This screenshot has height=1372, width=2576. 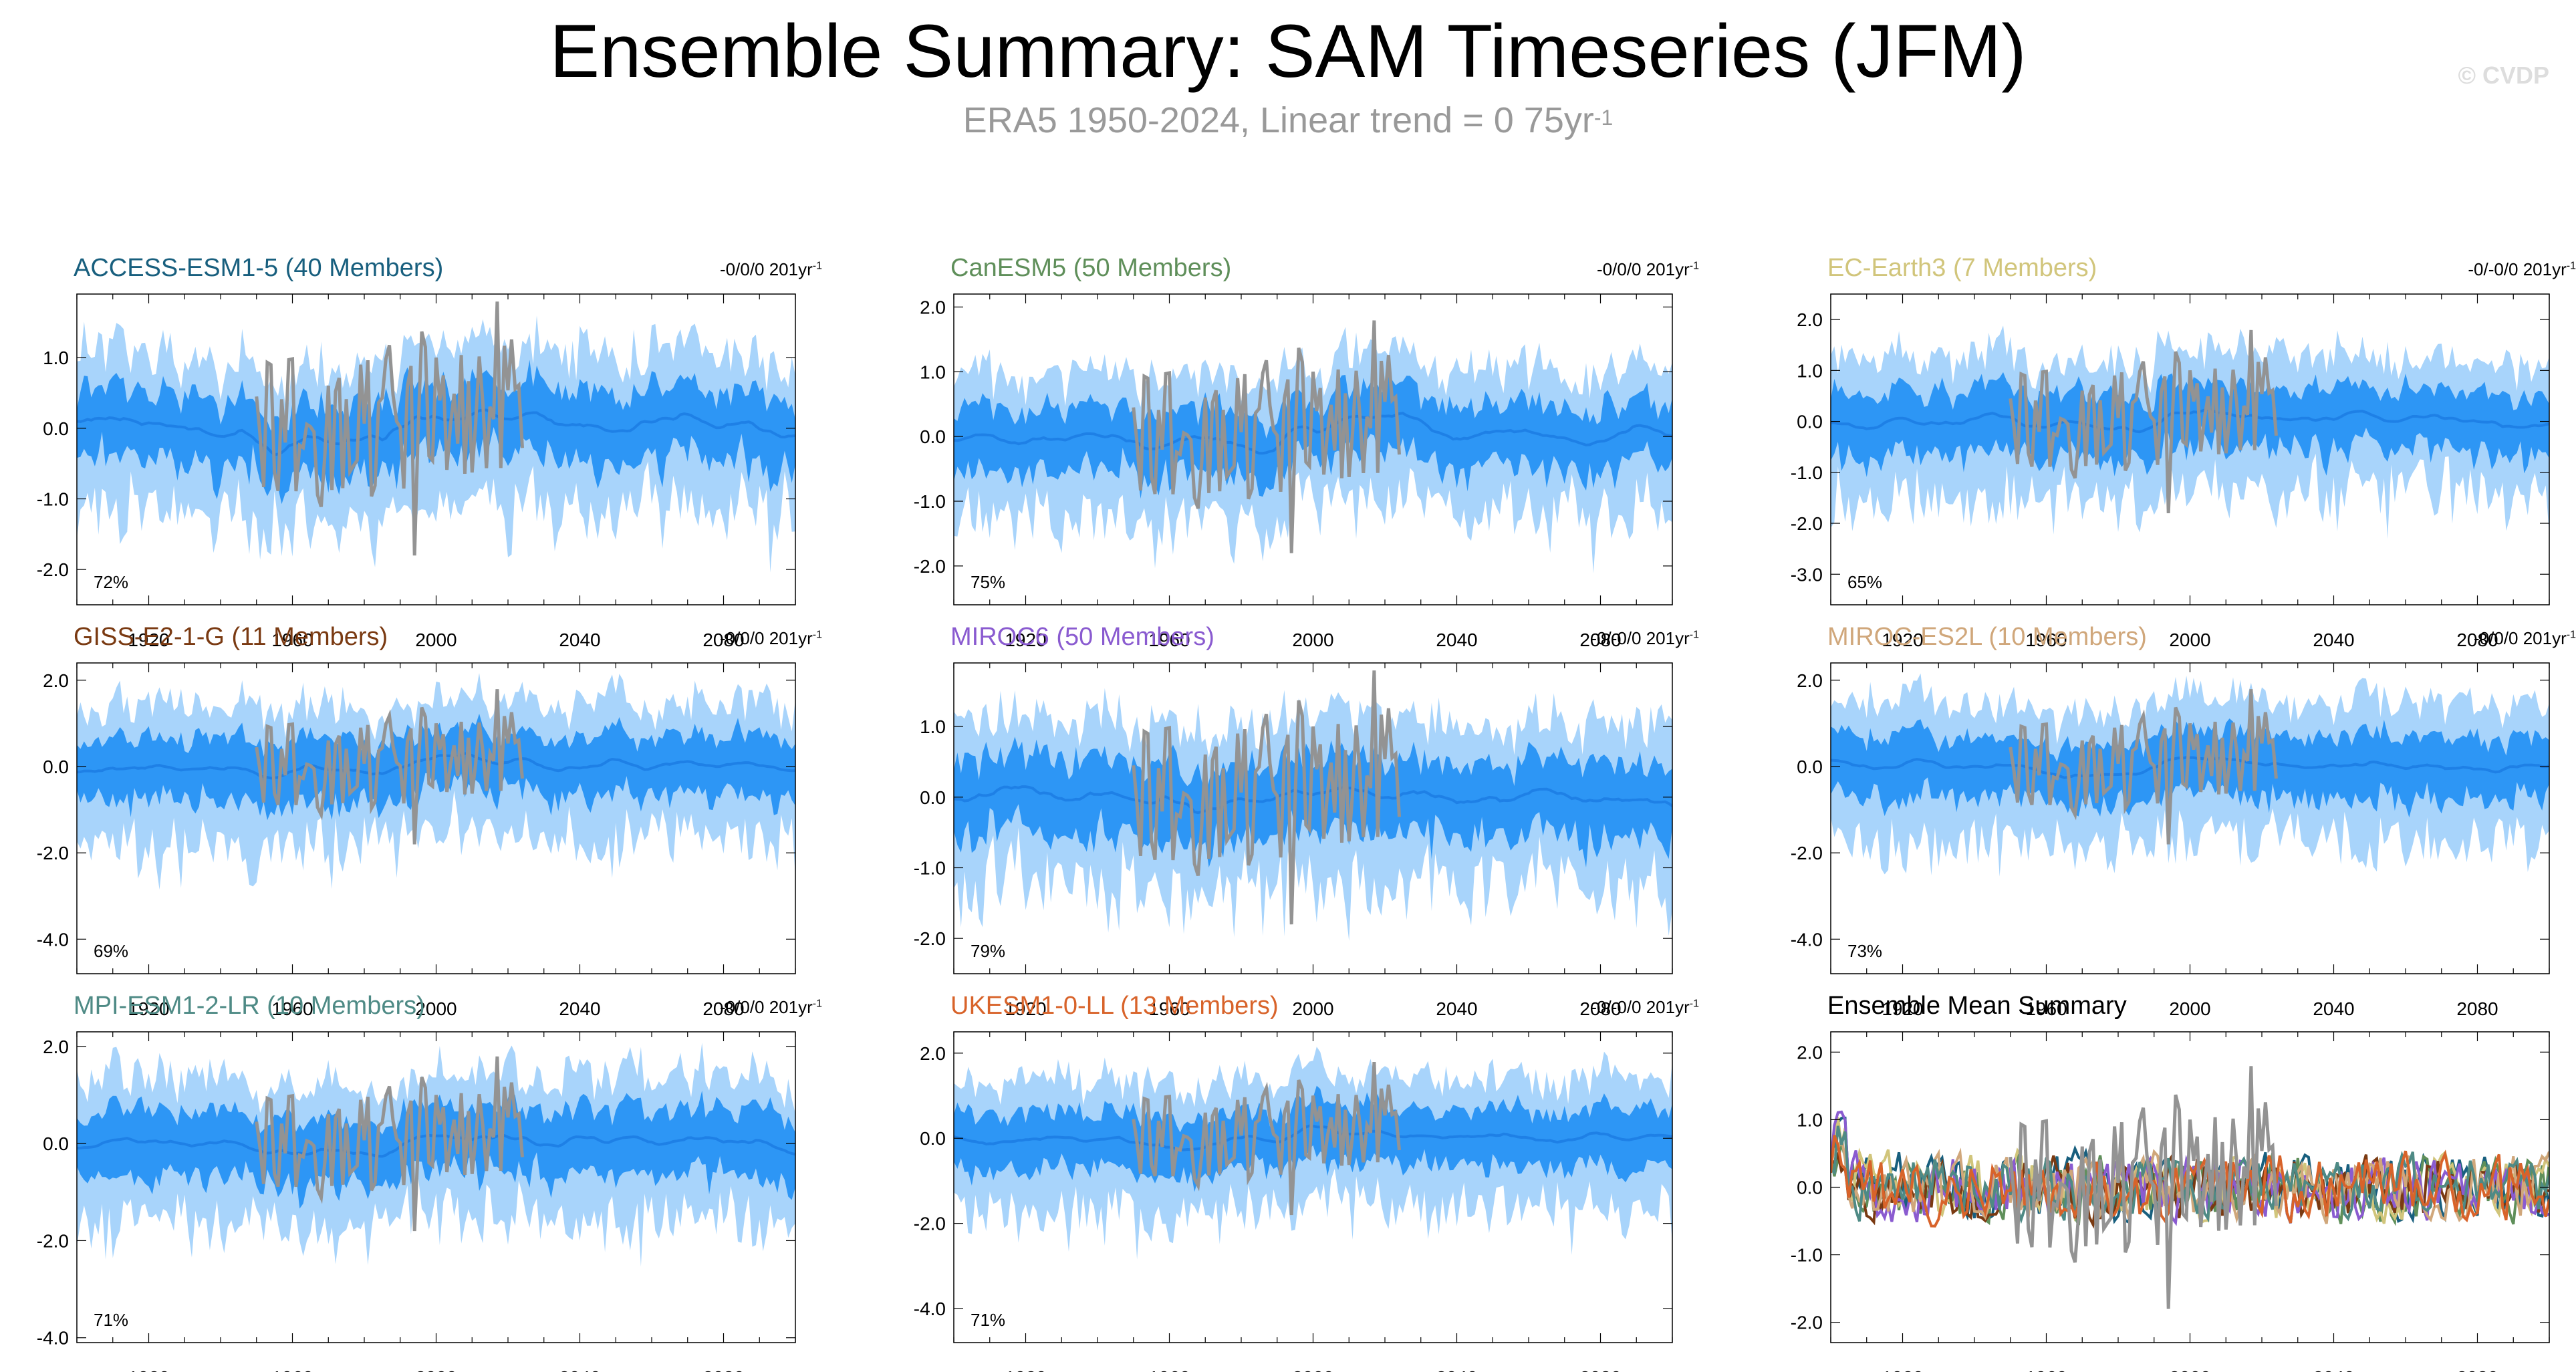 I want to click on panel-title: MPI-ESM1-2-LR (10 Members), so click(x=250, y=1006).